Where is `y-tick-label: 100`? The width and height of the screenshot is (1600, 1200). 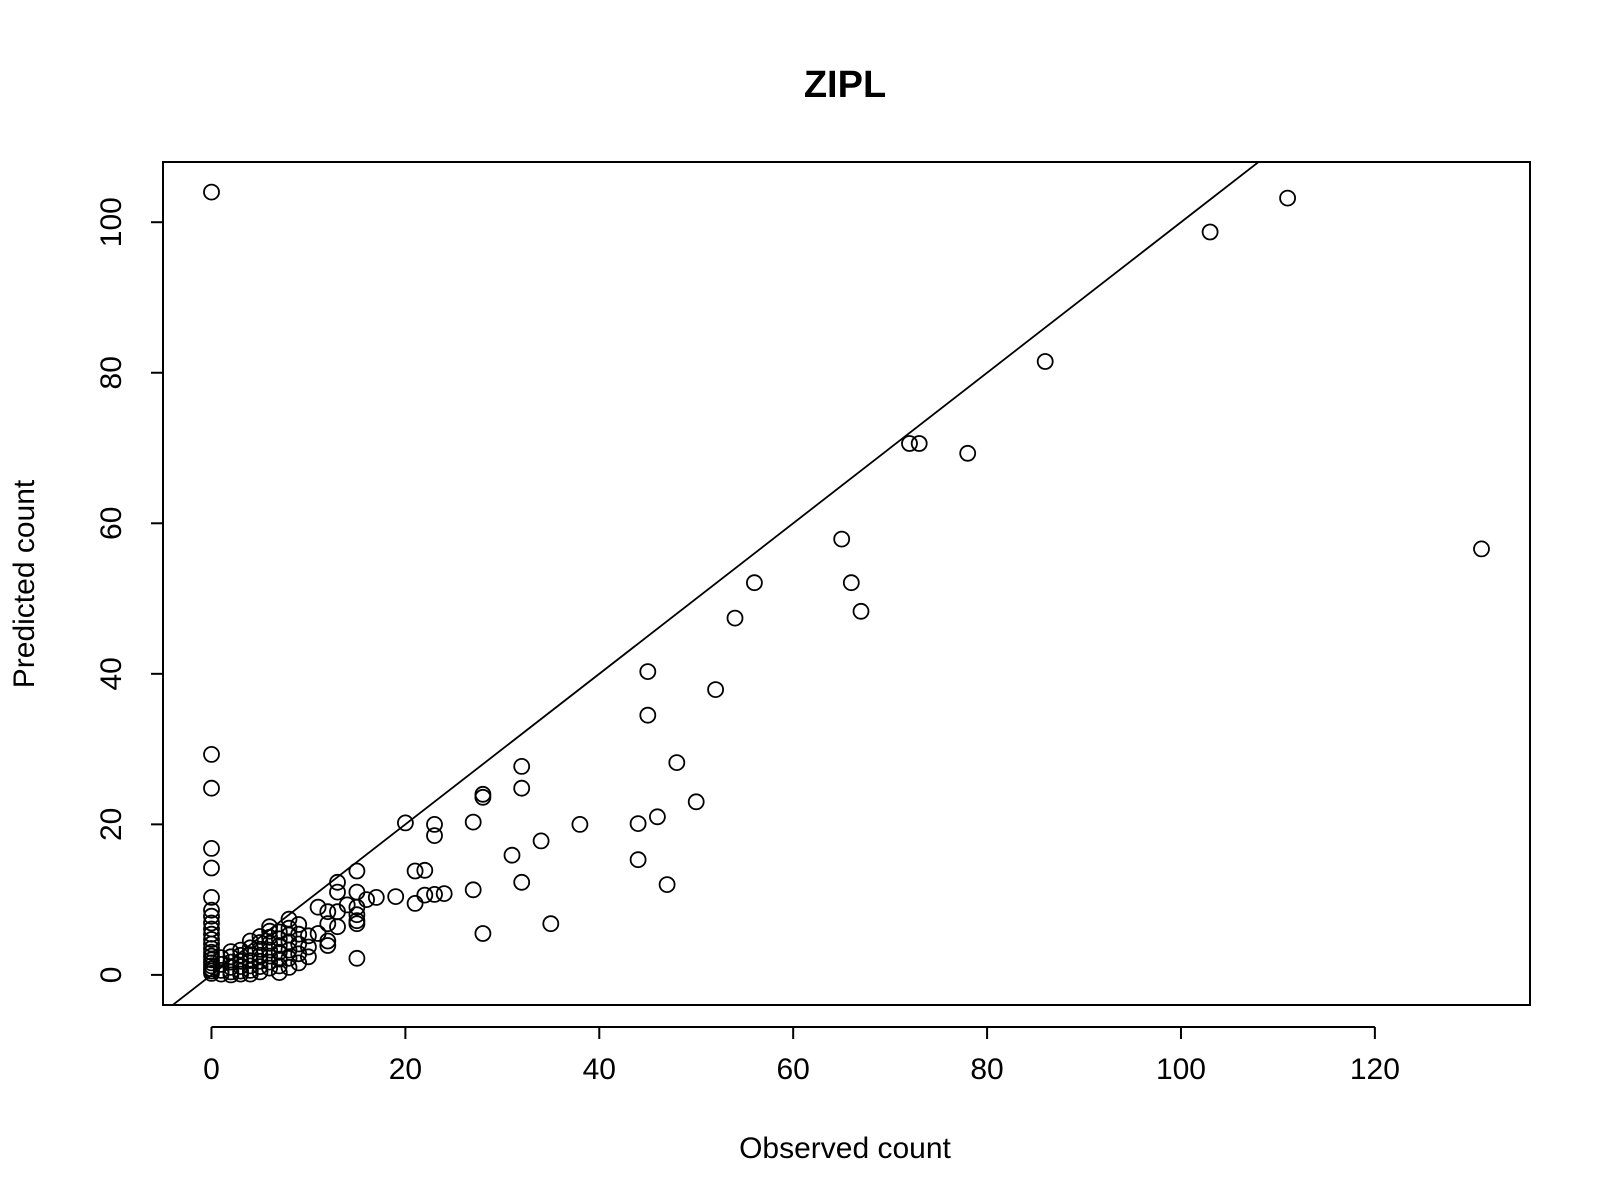 y-tick-label: 100 is located at coordinates (111, 222).